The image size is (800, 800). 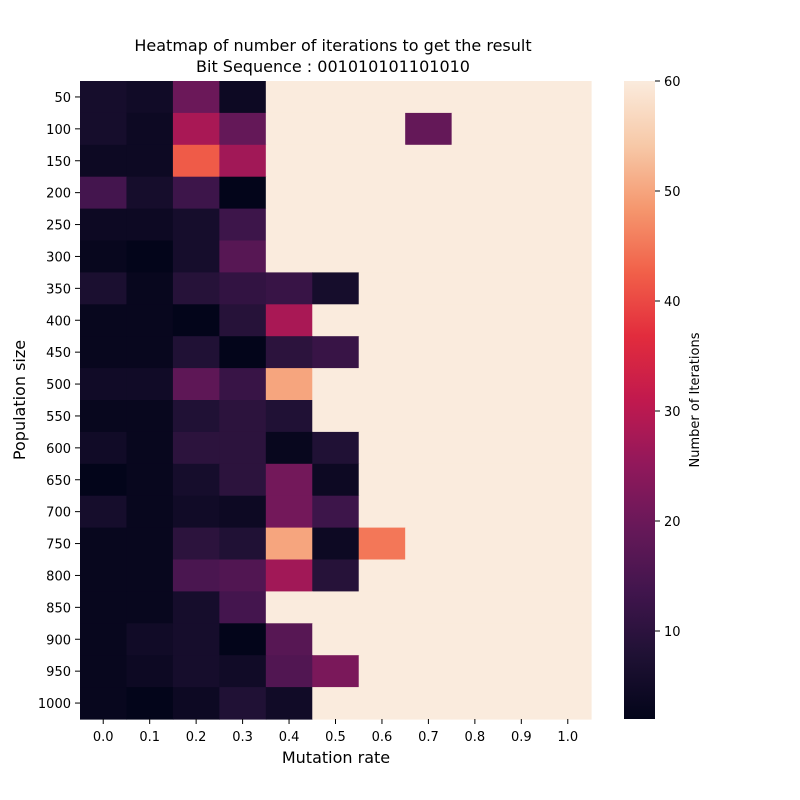 What do you see at coordinates (672, 632) in the screenshot?
I see `colorbar-tick-label: 10` at bounding box center [672, 632].